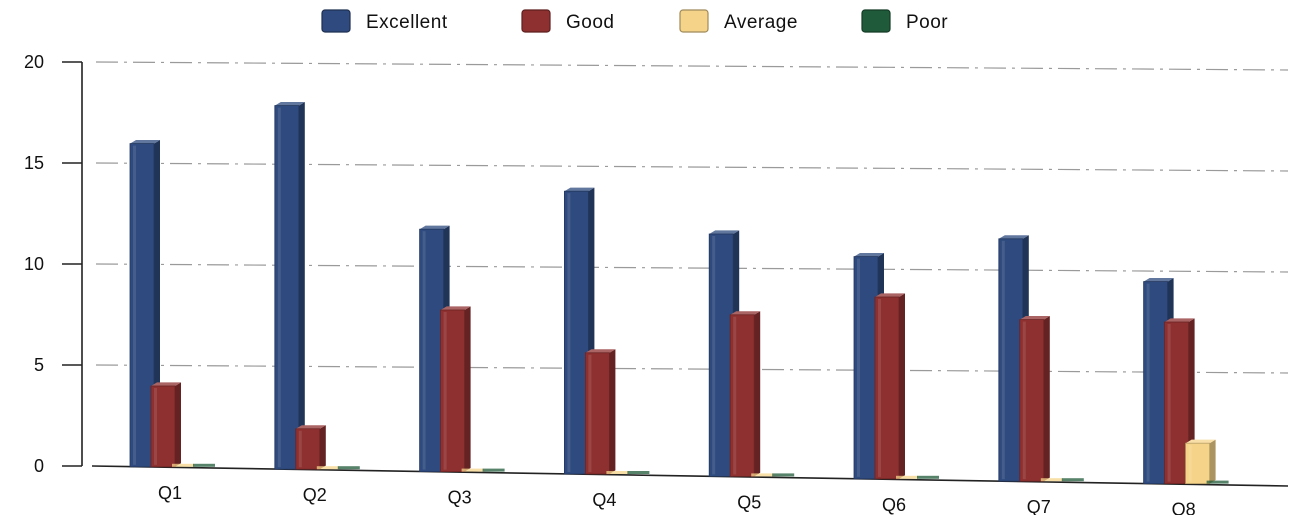  Describe the element at coordinates (783, 475) in the screenshot. I see `bar-poor-q5` at that location.